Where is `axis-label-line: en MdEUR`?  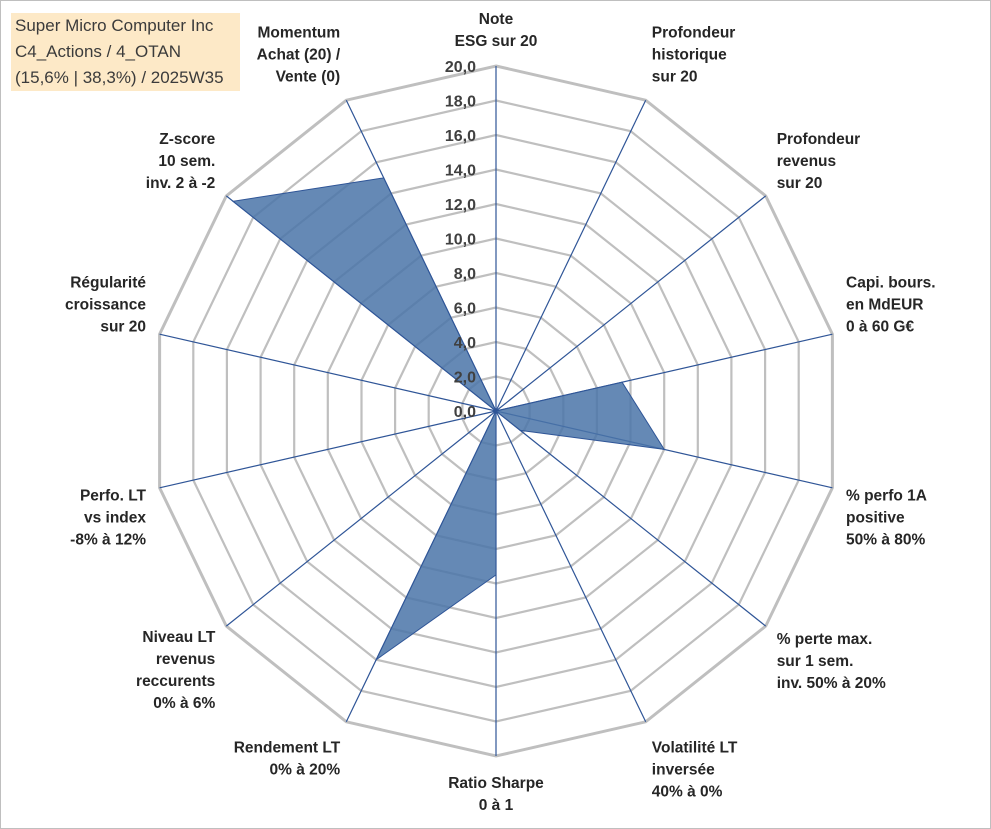
axis-label-line: en MdEUR is located at coordinates (885, 305).